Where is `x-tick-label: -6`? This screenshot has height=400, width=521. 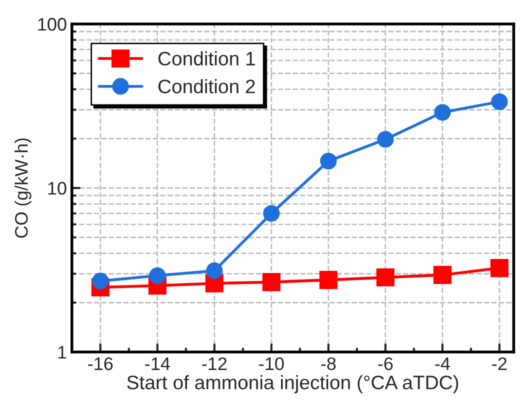 x-tick-label: -6 is located at coordinates (385, 363).